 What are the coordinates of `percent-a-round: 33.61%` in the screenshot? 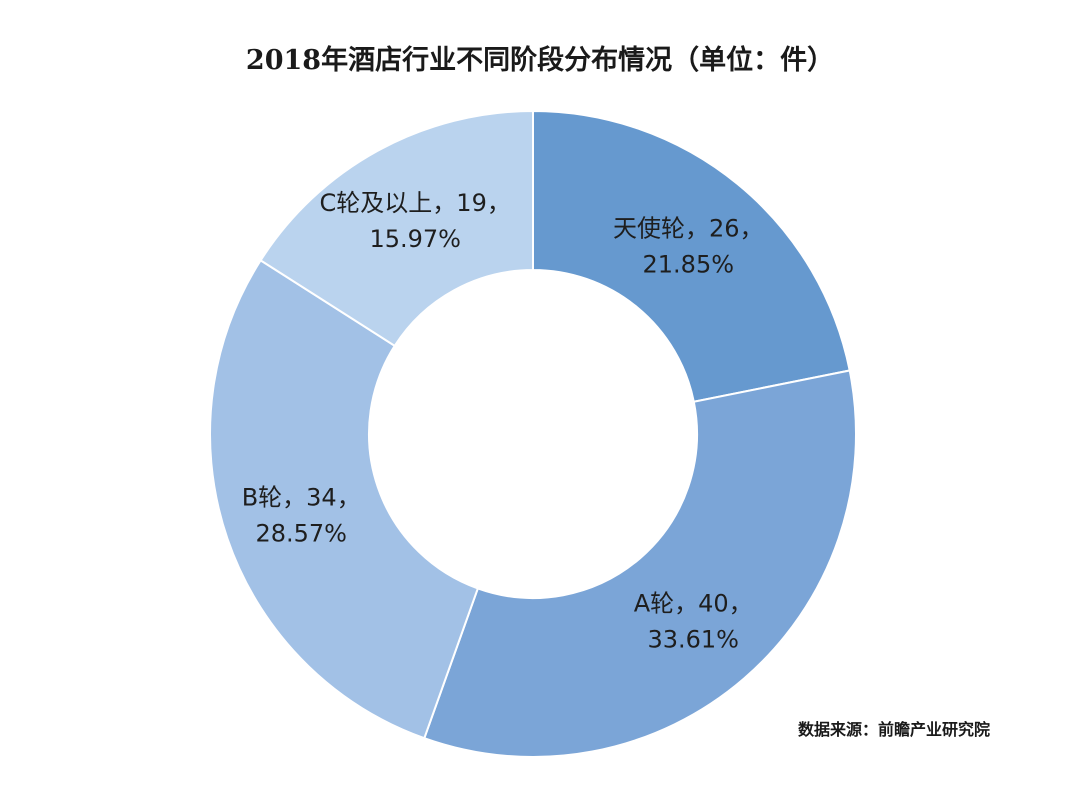 It's located at (693, 639).